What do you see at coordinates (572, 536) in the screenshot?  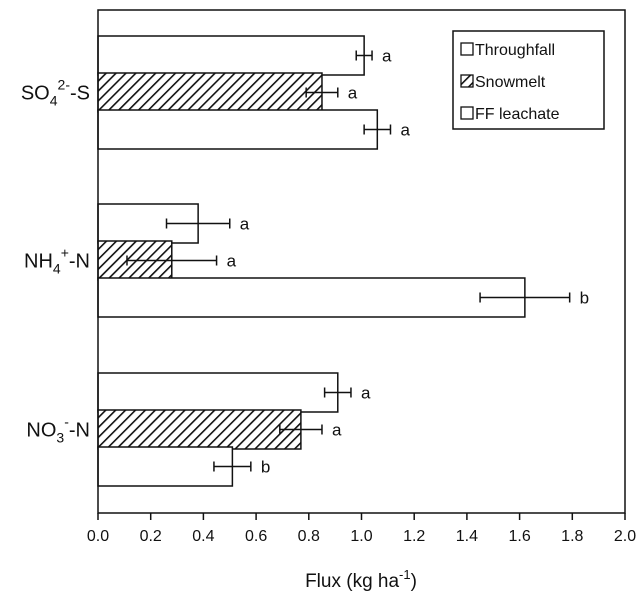 I see `x-tick-label-9: 1.8` at bounding box center [572, 536].